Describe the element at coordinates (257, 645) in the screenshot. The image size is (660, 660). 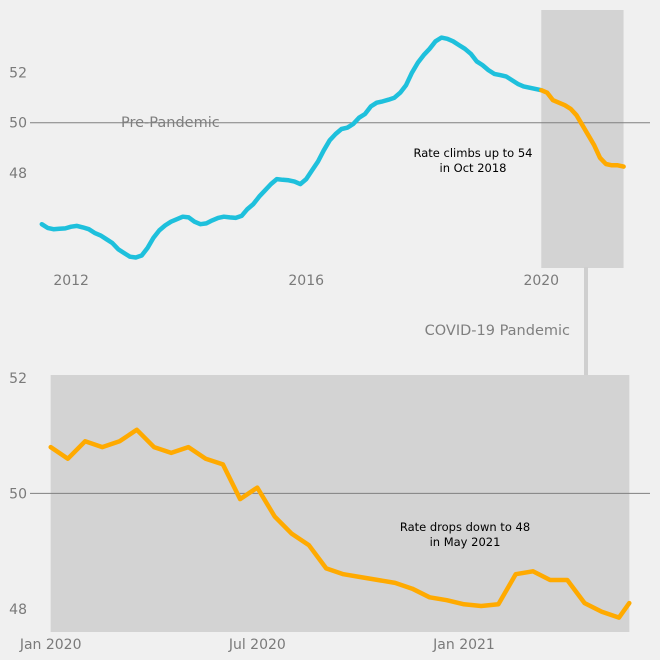
I see `x-tick-label: Jul 2020` at that location.